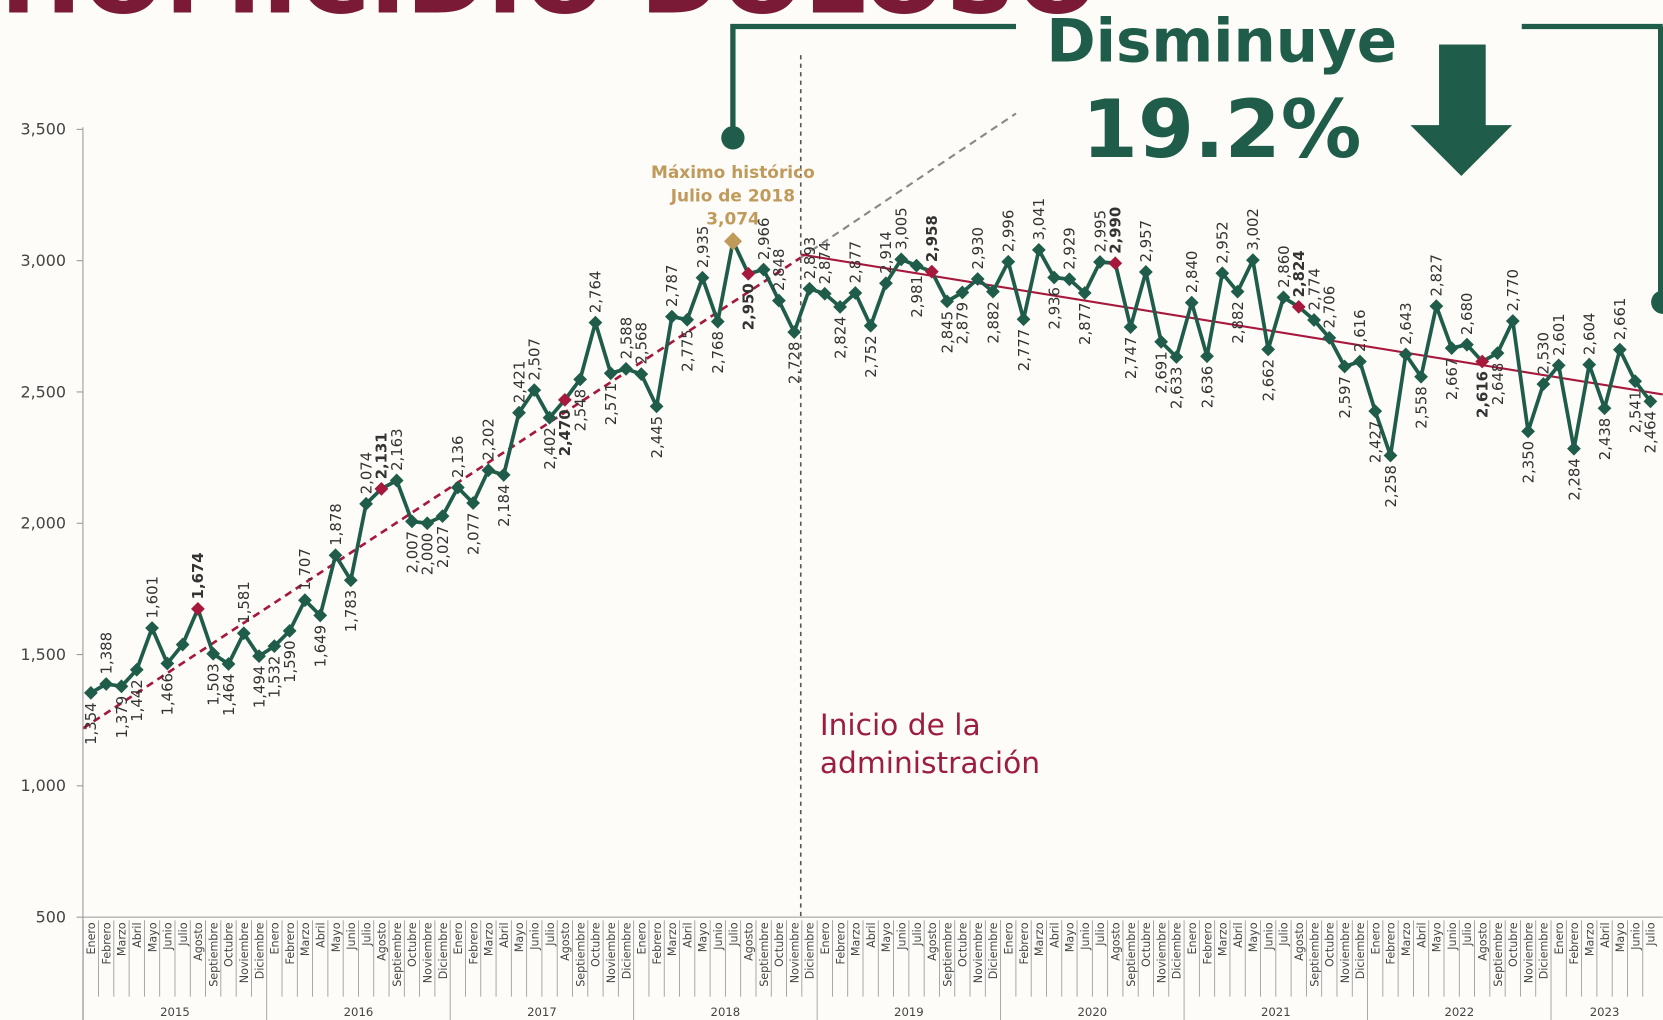 The image size is (1663, 1020). Describe the element at coordinates (1299, 273) in the screenshot. I see `value-label: 2,824` at that location.